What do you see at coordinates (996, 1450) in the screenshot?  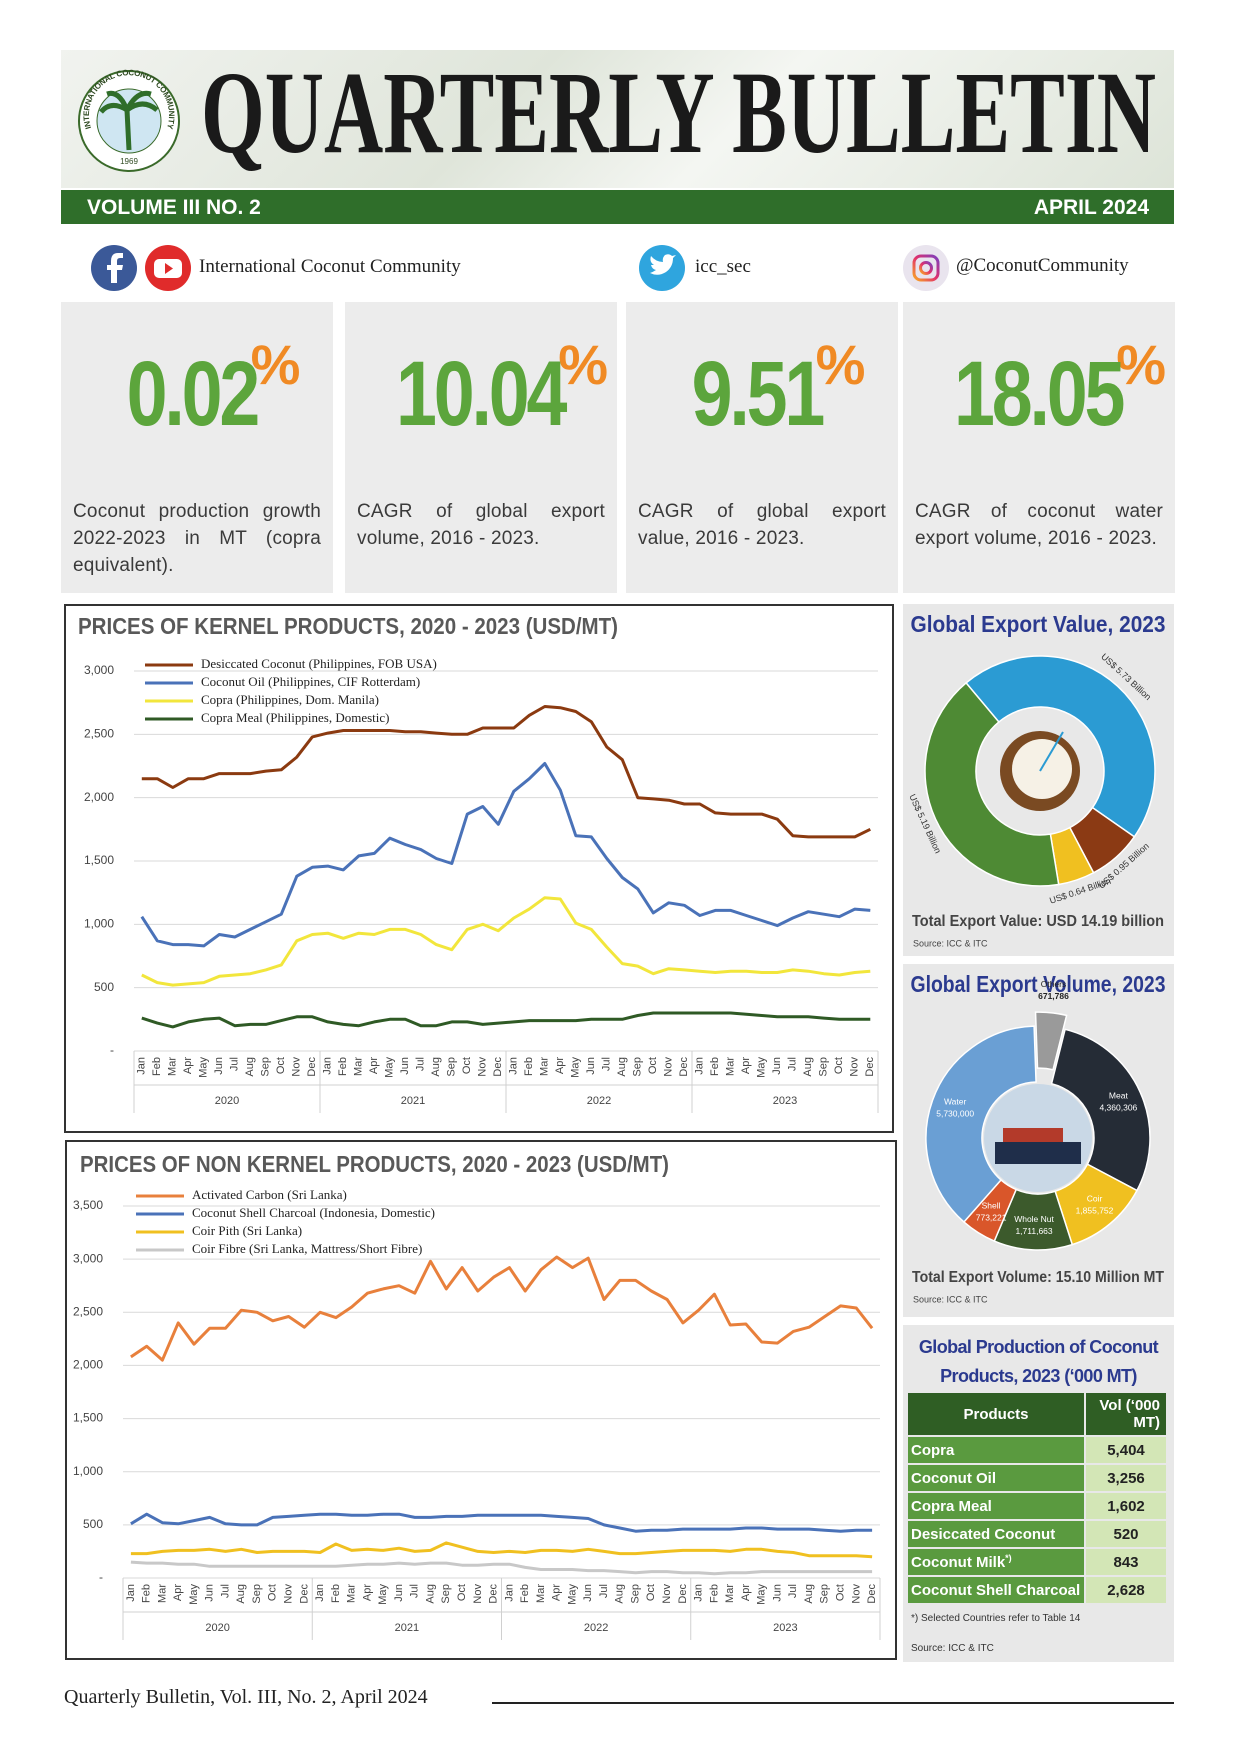 I see `product-cell: Copra` at bounding box center [996, 1450].